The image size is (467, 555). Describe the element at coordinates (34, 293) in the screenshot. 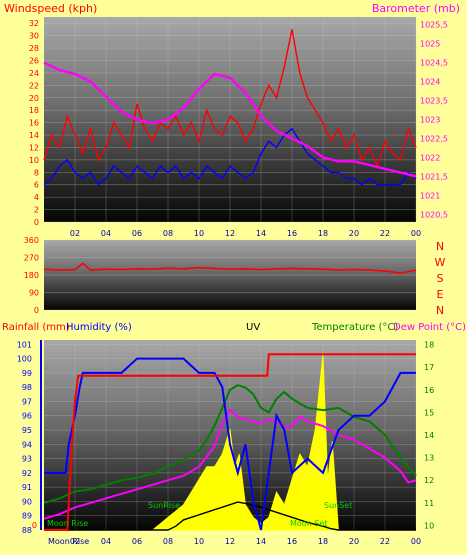

I see `direction-tick-label: 90` at that location.